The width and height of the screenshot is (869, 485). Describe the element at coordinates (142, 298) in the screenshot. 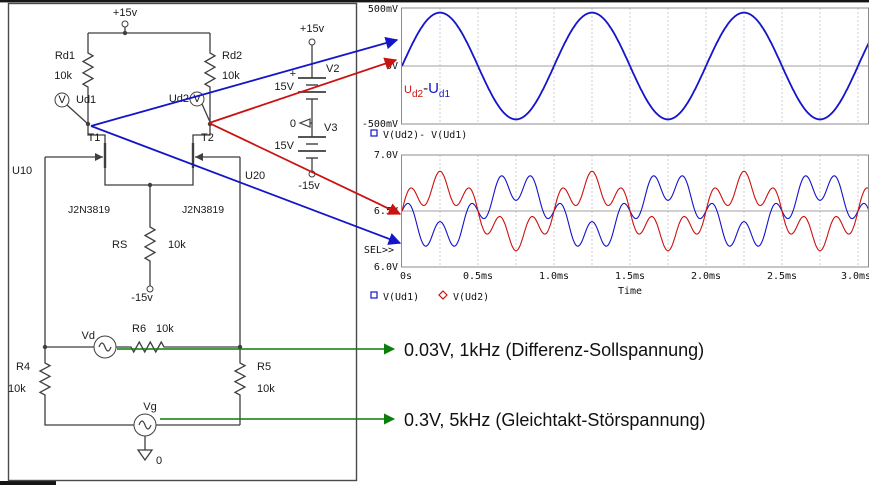

I see `vee-label: -15v` at that location.